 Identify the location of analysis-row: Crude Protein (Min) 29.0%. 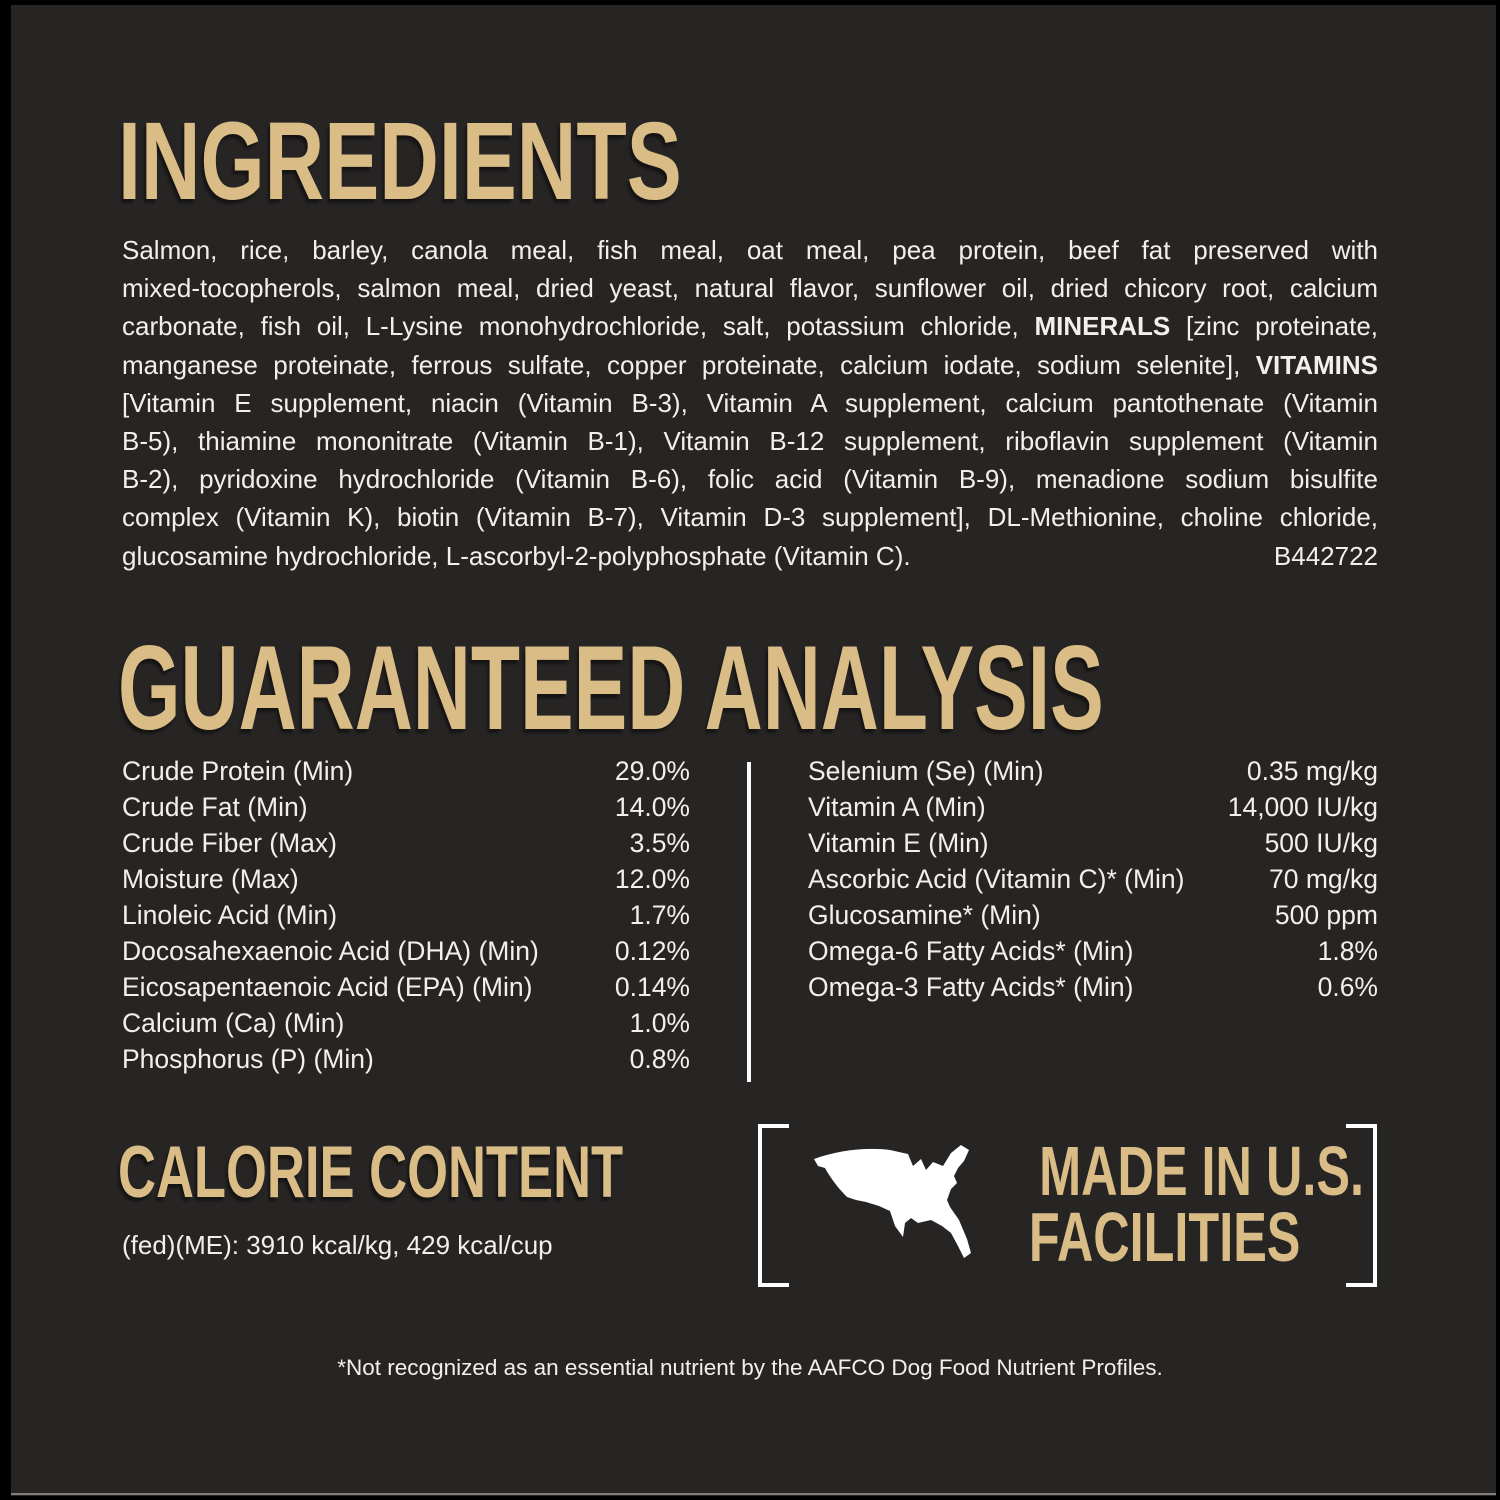
(406, 774).